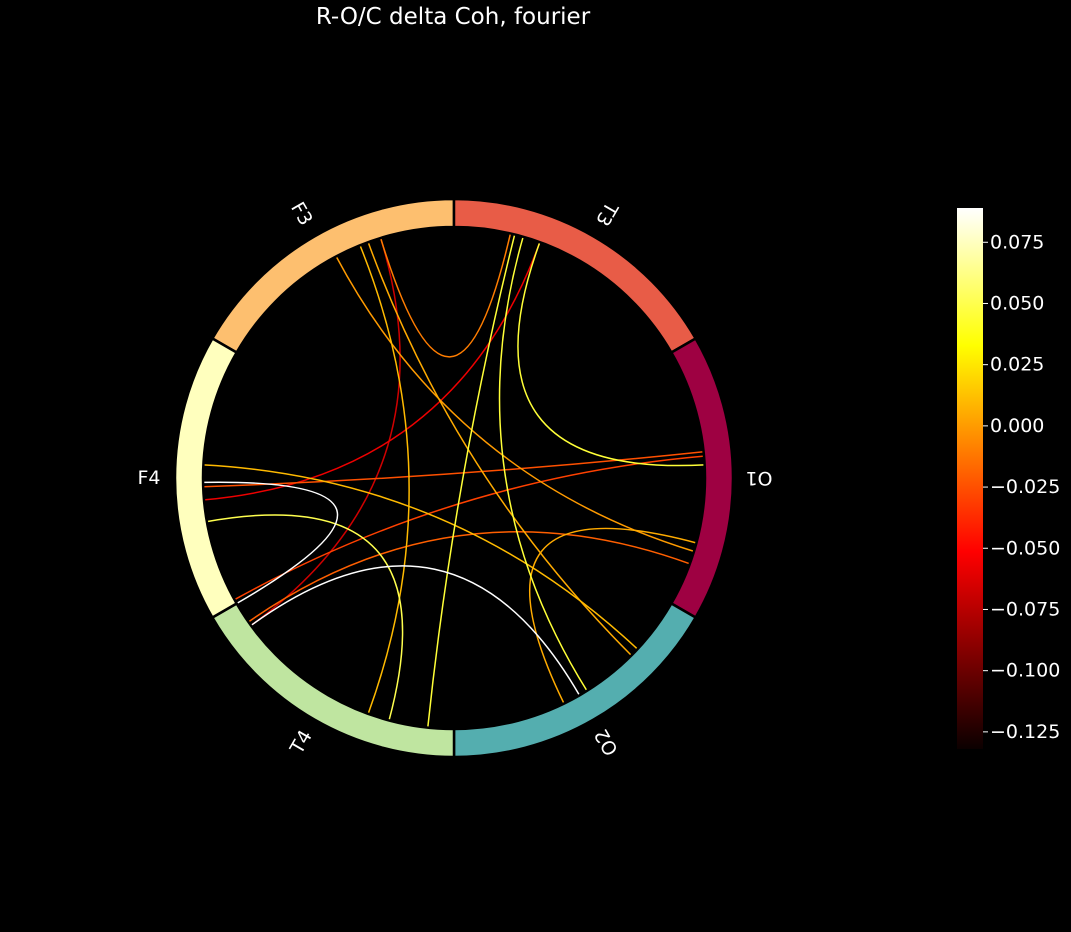 The image size is (1071, 932). What do you see at coordinates (758, 478) in the screenshot?
I see `node-label-o1: O1` at bounding box center [758, 478].